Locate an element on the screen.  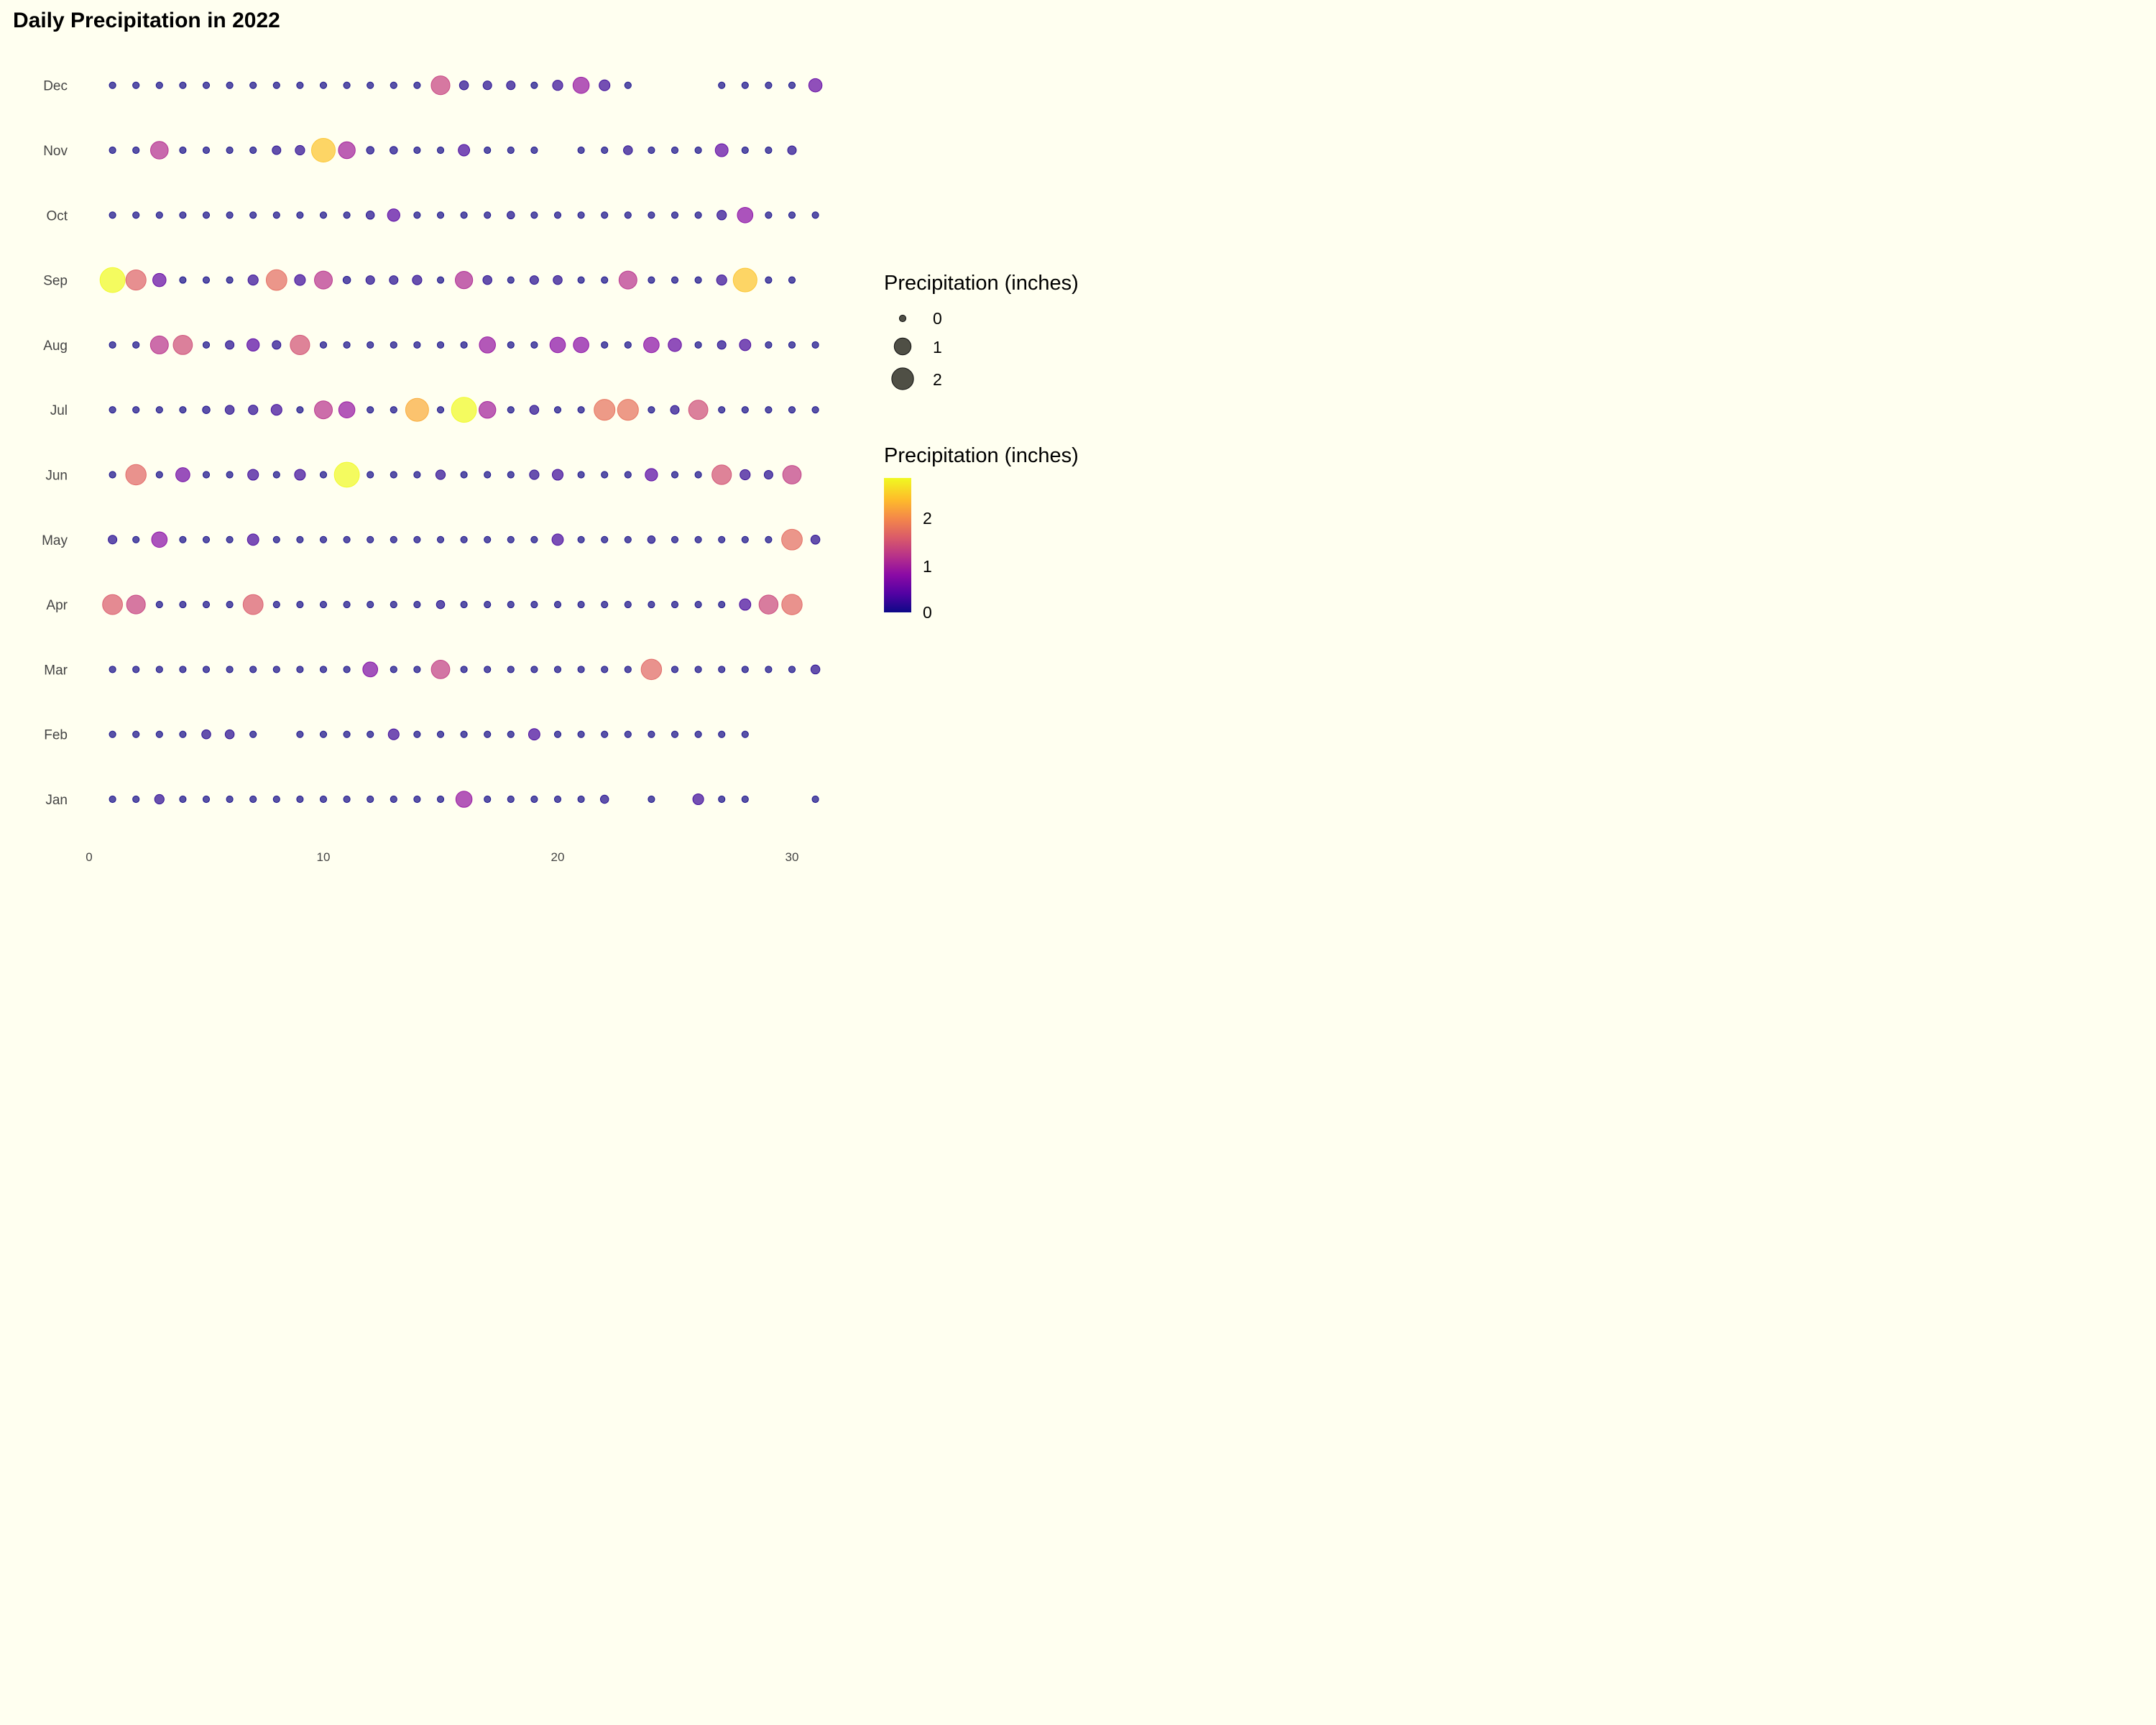
y-tick-label: Sep is located at coordinates (55, 281).